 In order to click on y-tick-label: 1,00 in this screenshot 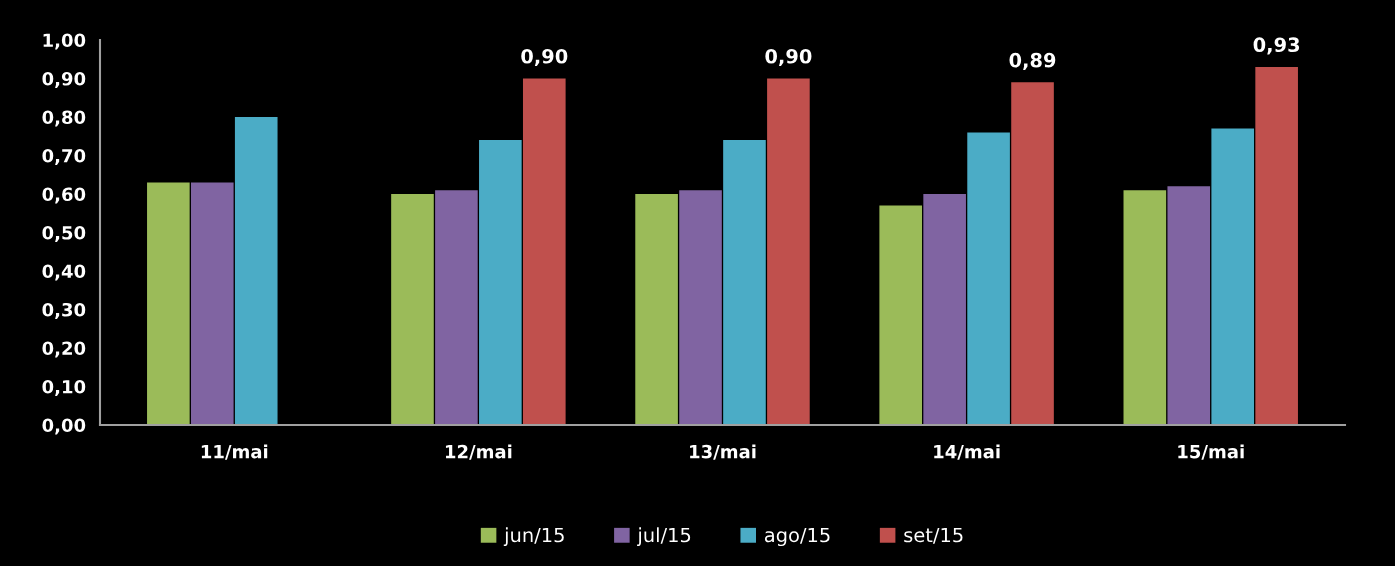, I will do `click(64, 41)`.